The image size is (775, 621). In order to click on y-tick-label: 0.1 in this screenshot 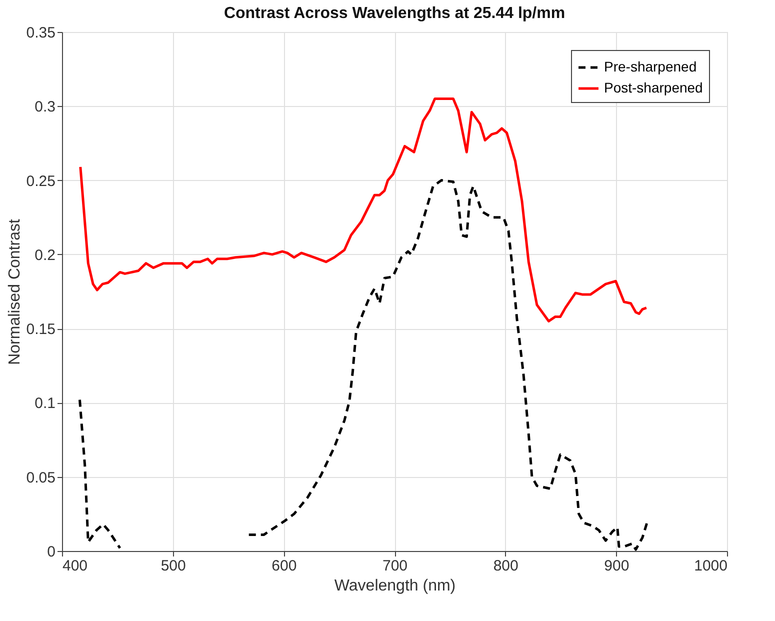, I will do `click(45, 403)`.